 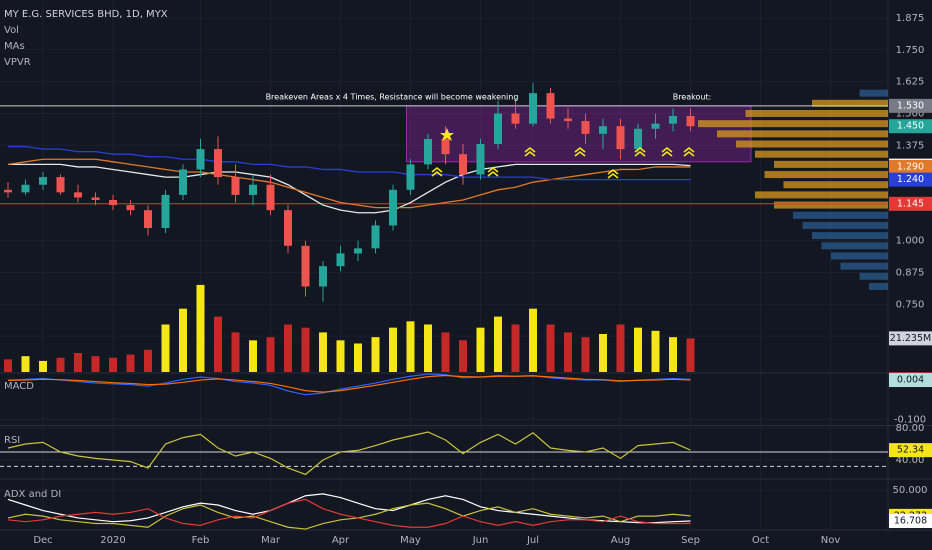 I want to click on legend-item: MAs, so click(x=14, y=46).